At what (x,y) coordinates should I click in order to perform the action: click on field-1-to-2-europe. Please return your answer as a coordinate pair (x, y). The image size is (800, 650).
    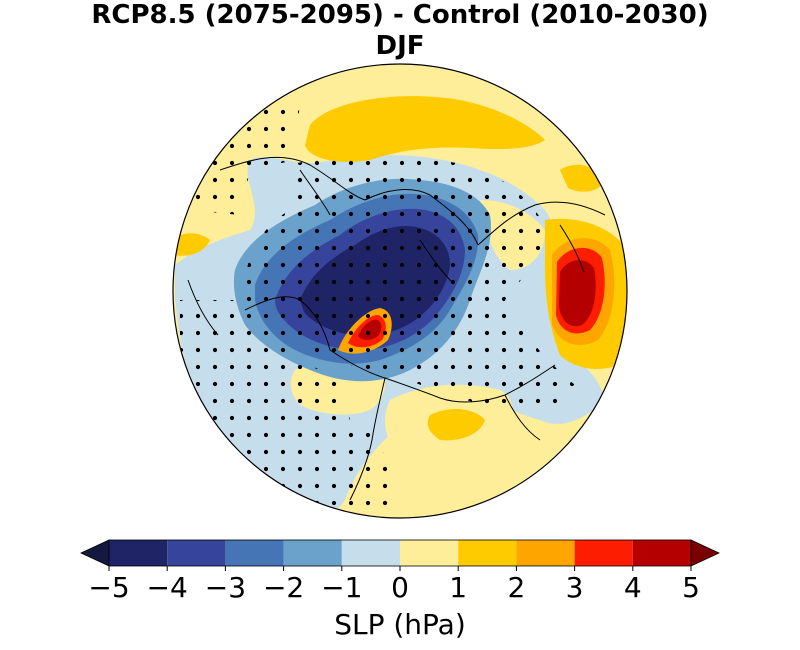
    Looking at the image, I should click on (456, 424).